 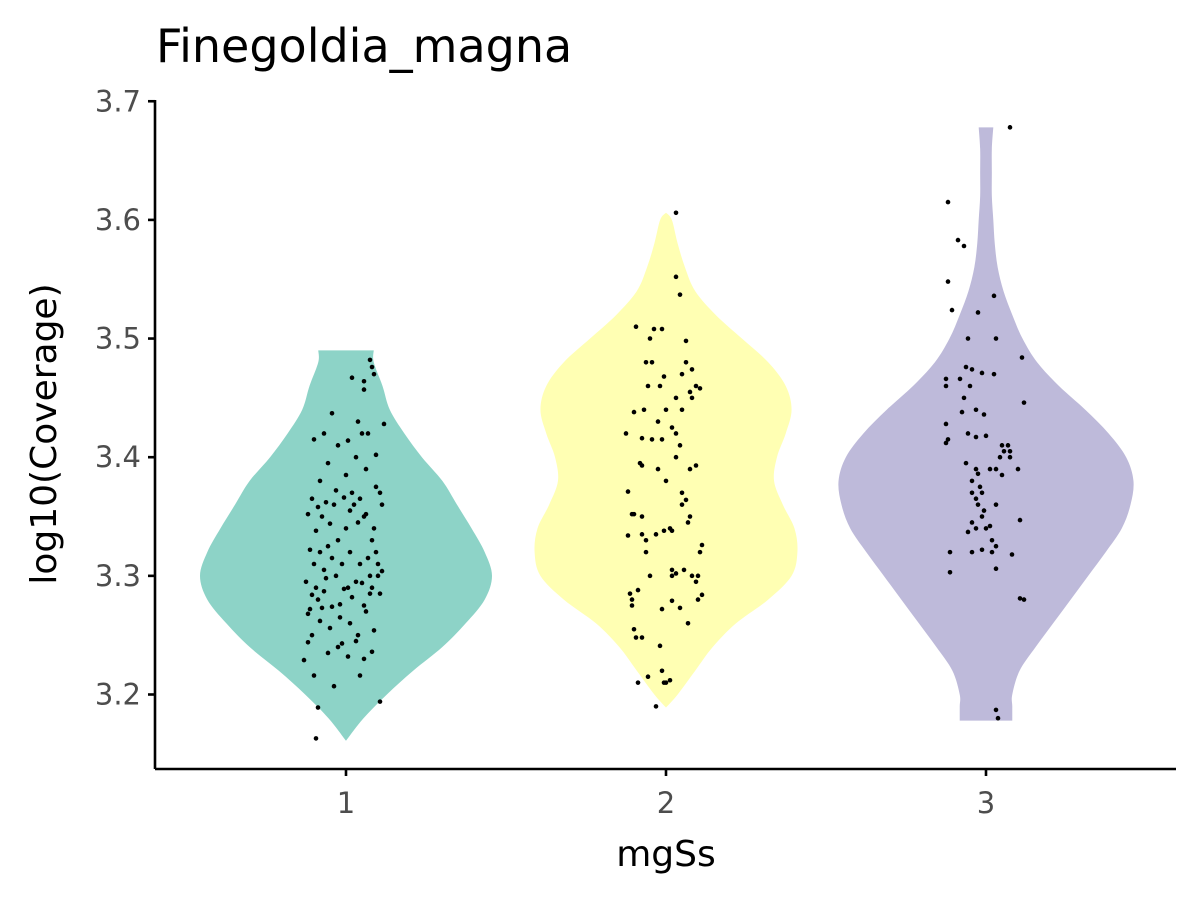 What do you see at coordinates (118, 457) in the screenshot?
I see `y-tick-label: 3.4` at bounding box center [118, 457].